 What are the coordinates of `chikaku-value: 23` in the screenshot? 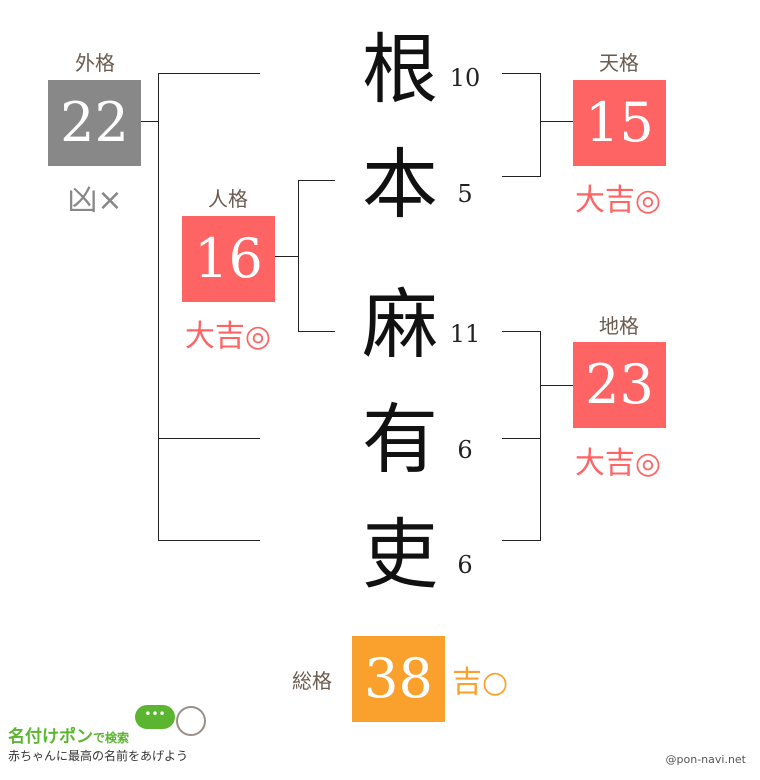 It's located at (619, 385).